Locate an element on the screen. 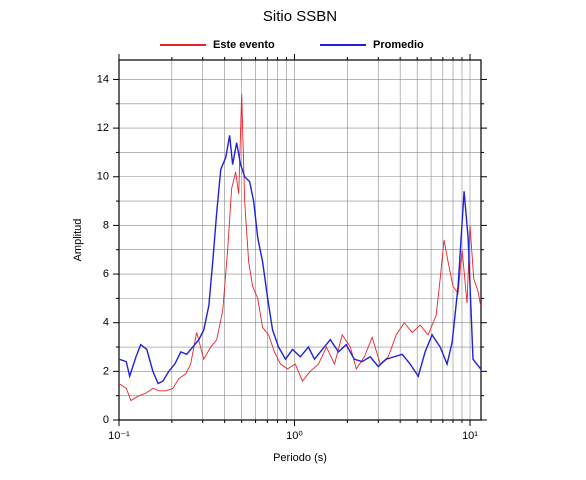 The height and width of the screenshot is (480, 586). y-tick-label: 12 is located at coordinates (103, 128).